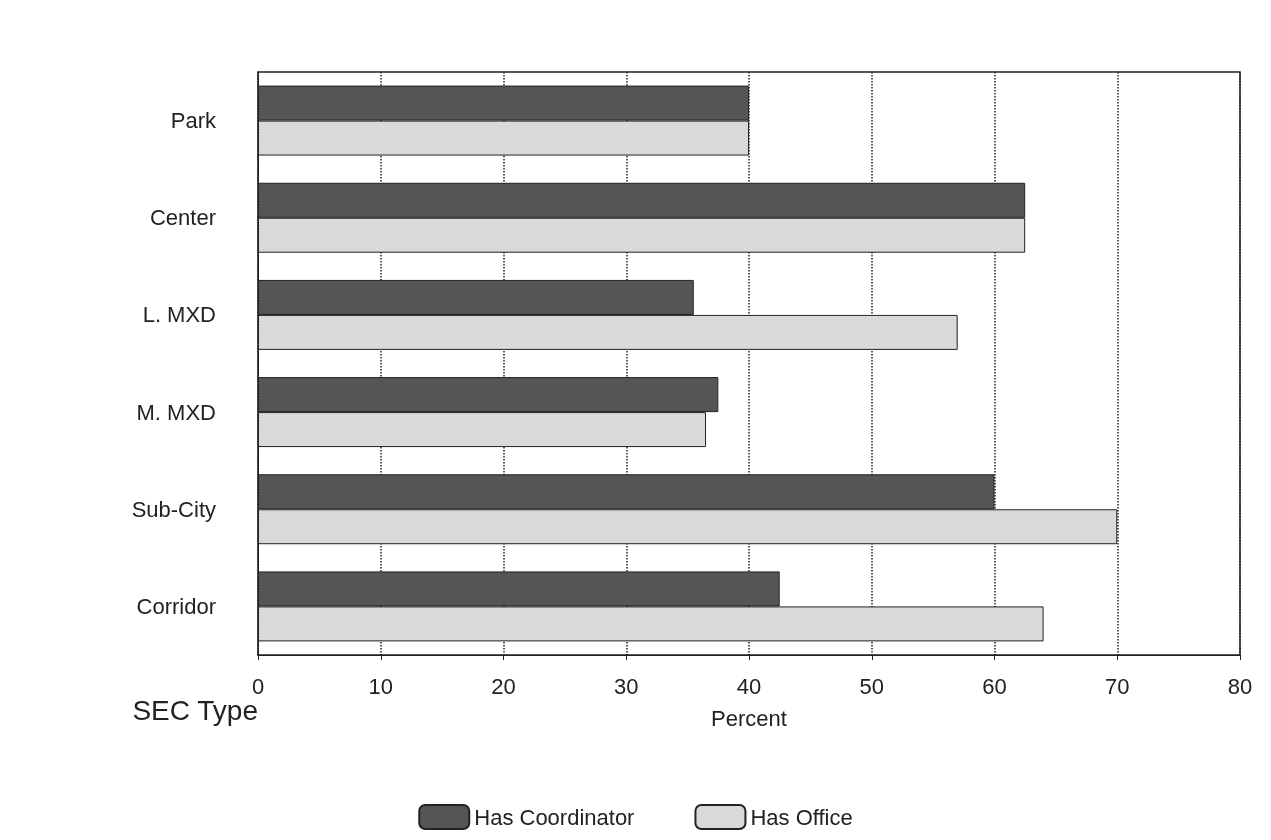  I want to click on legend-label: Has Office, so click(801, 817).